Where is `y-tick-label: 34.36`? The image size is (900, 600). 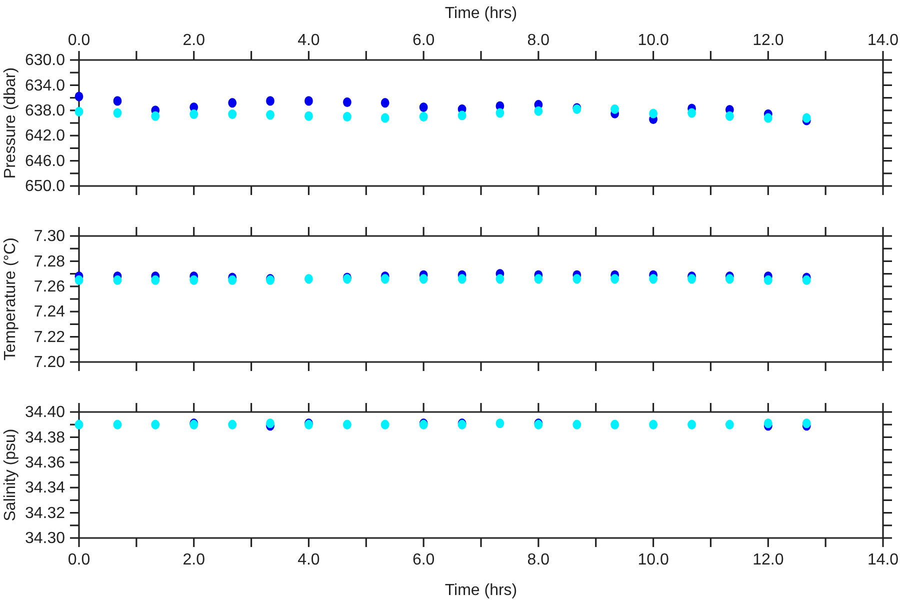
y-tick-label: 34.36 is located at coordinates (45, 463).